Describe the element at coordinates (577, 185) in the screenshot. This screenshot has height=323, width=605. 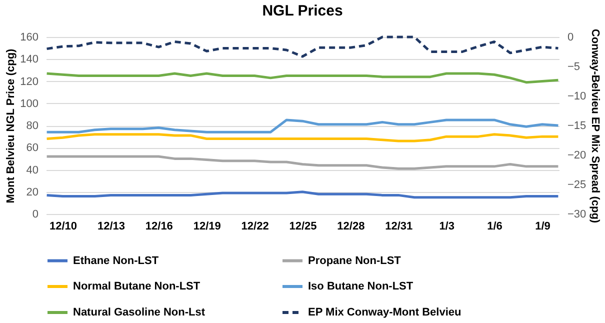
I see `y2-tick-label: −25` at that location.